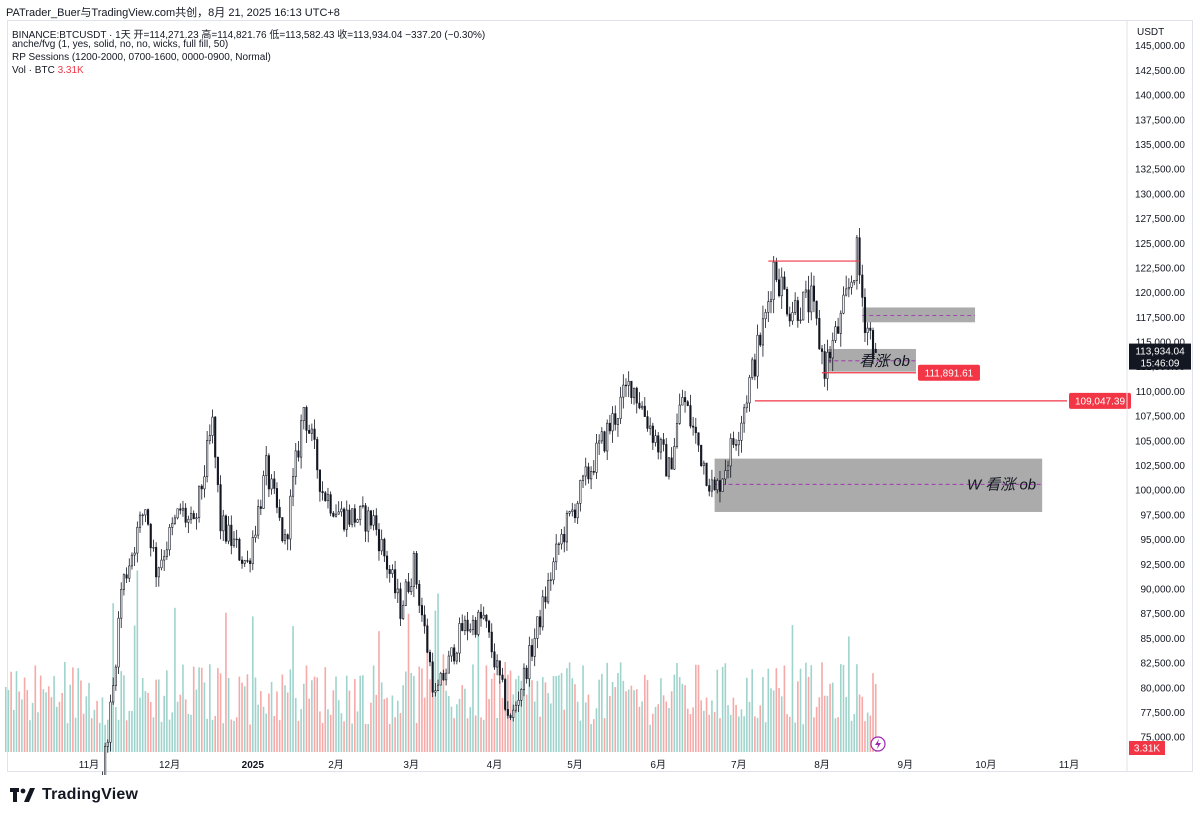 Image resolution: width=1200 pixels, height=819 pixels. I want to click on x-tick-label: 11月, so click(1069, 765).